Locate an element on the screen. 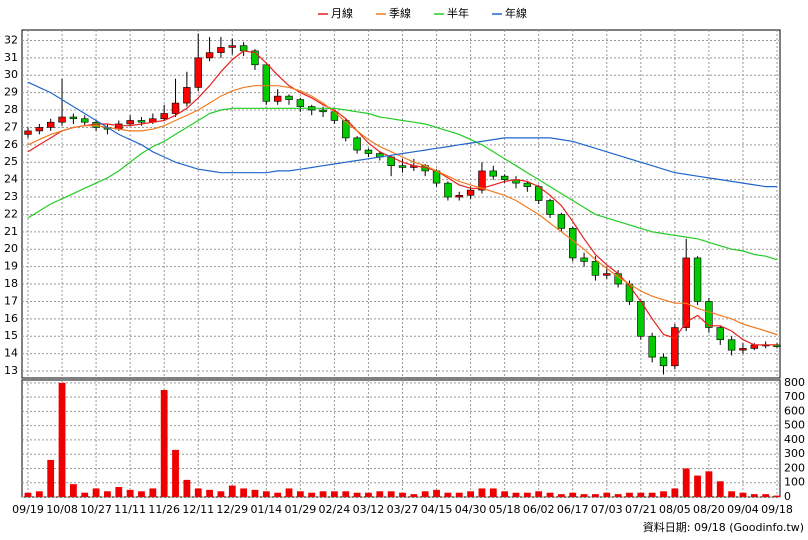  y-tick-label: 18 is located at coordinates (11, 283).